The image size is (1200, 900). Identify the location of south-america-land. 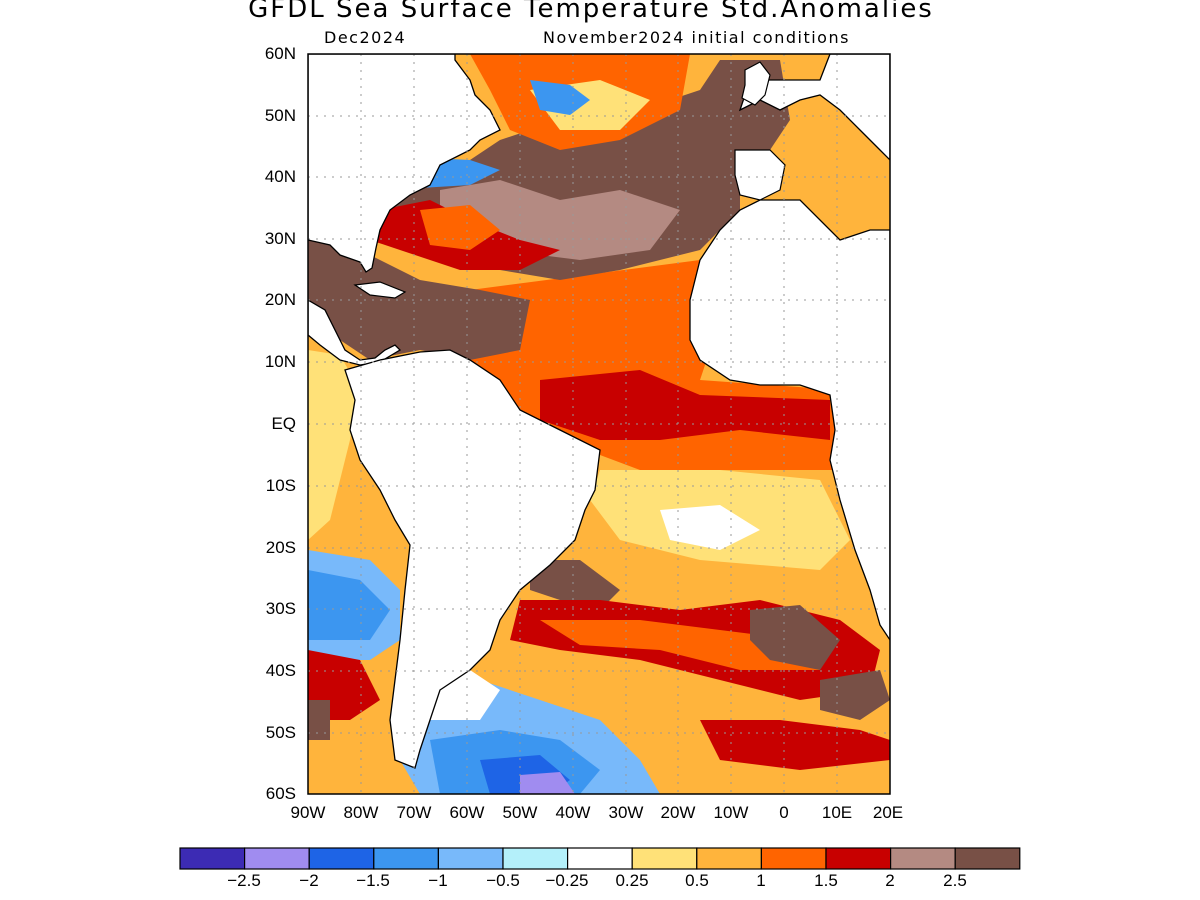
(472, 559).